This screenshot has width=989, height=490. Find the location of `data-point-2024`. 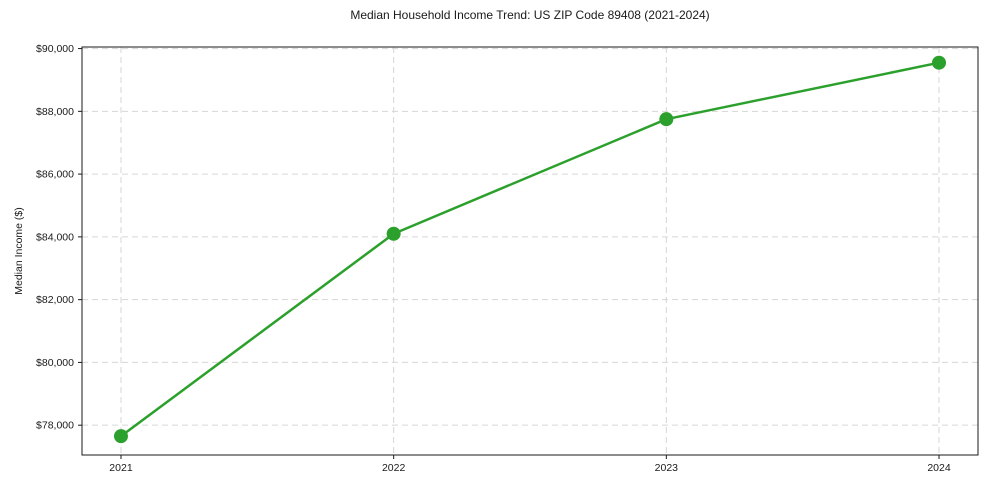

data-point-2024 is located at coordinates (939, 62).